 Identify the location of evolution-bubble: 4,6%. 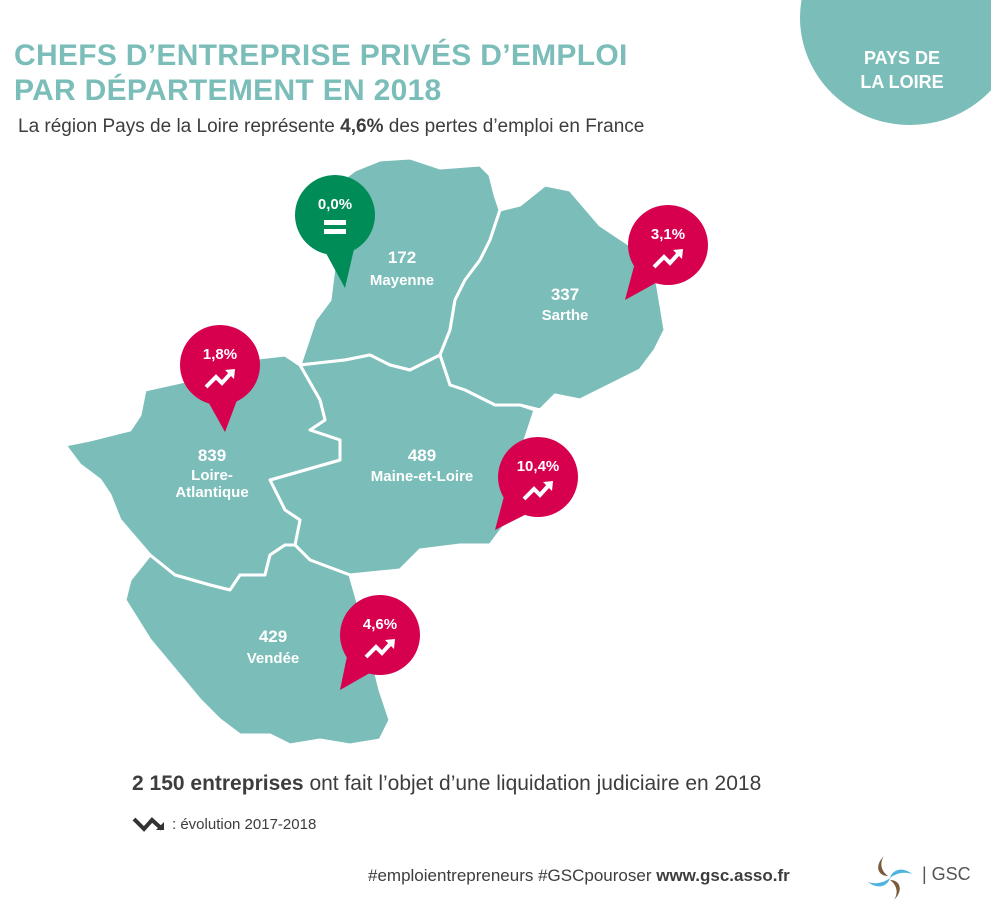
(380, 642).